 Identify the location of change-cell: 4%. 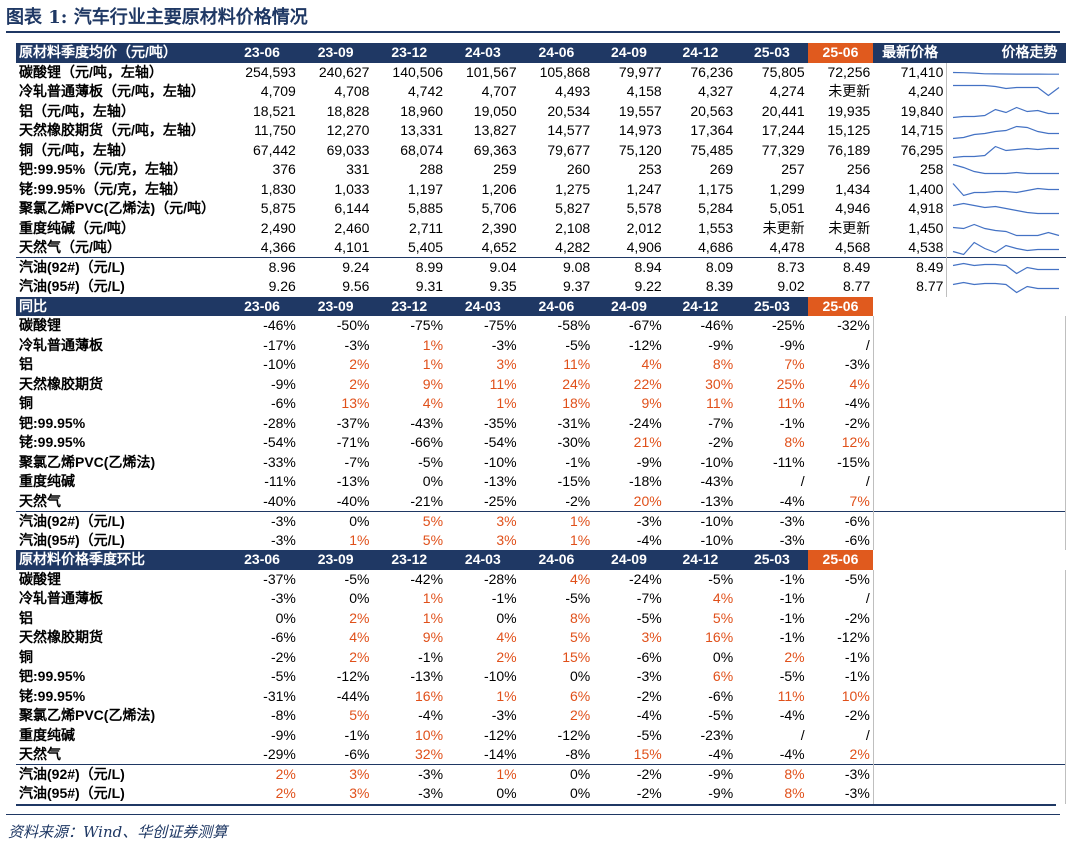
(506, 637).